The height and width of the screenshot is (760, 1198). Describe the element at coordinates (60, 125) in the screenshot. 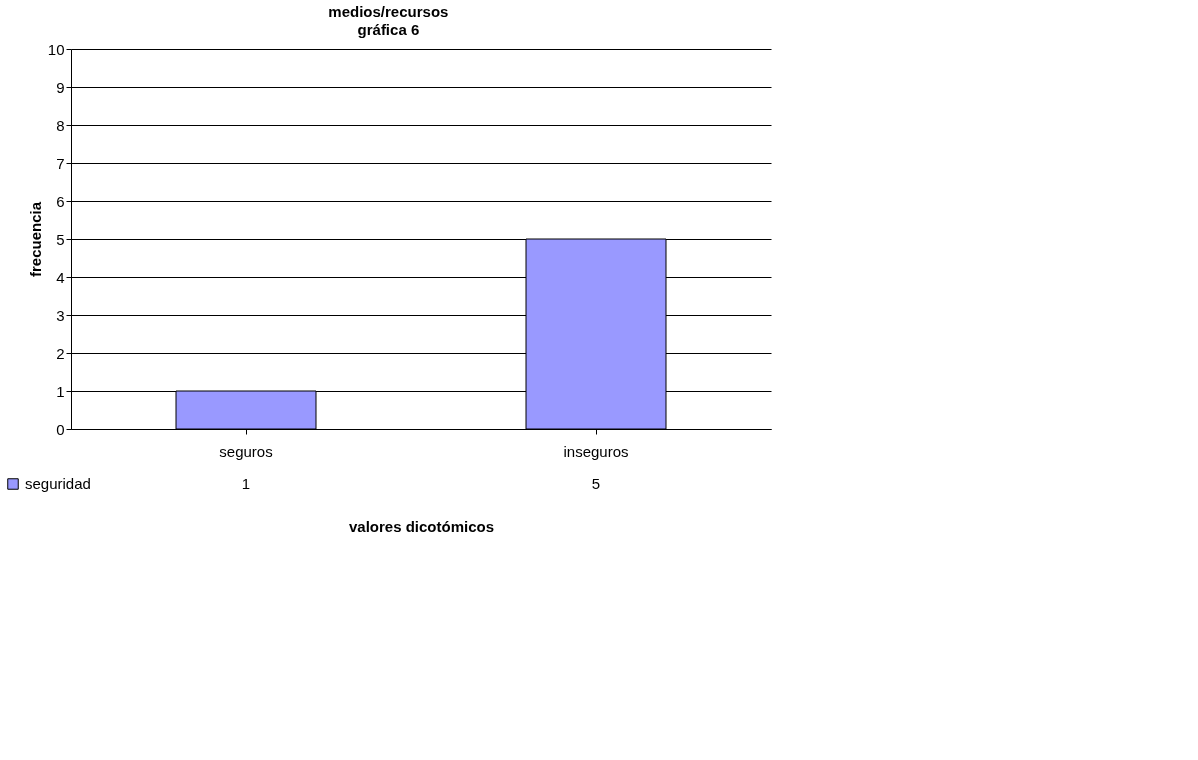

I see `y-tick-label: 8` at that location.